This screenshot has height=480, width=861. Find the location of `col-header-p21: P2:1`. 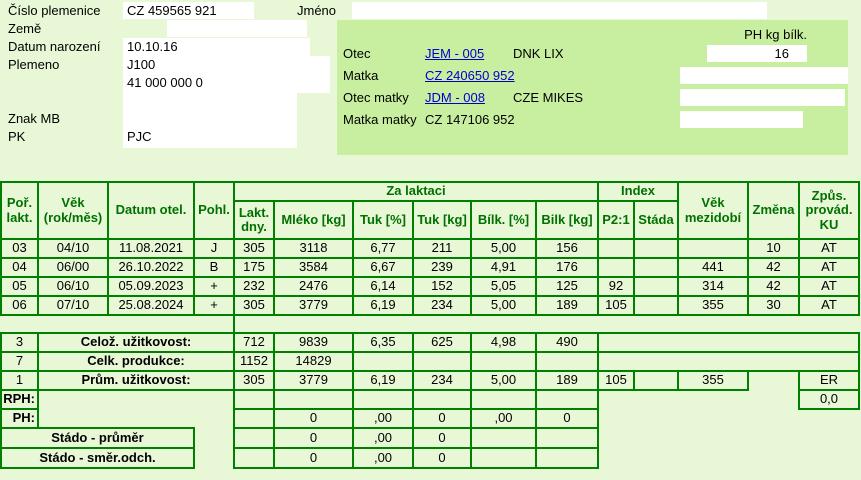

col-header-p21: P2:1 is located at coordinates (616, 220).